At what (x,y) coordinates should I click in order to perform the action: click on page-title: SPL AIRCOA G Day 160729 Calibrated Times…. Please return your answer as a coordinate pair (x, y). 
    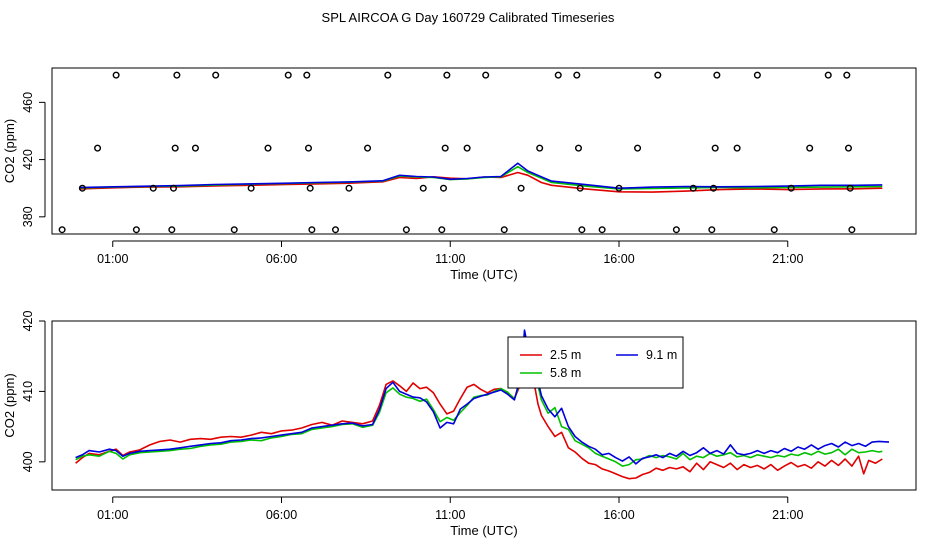
    Looking at the image, I should click on (468, 17).